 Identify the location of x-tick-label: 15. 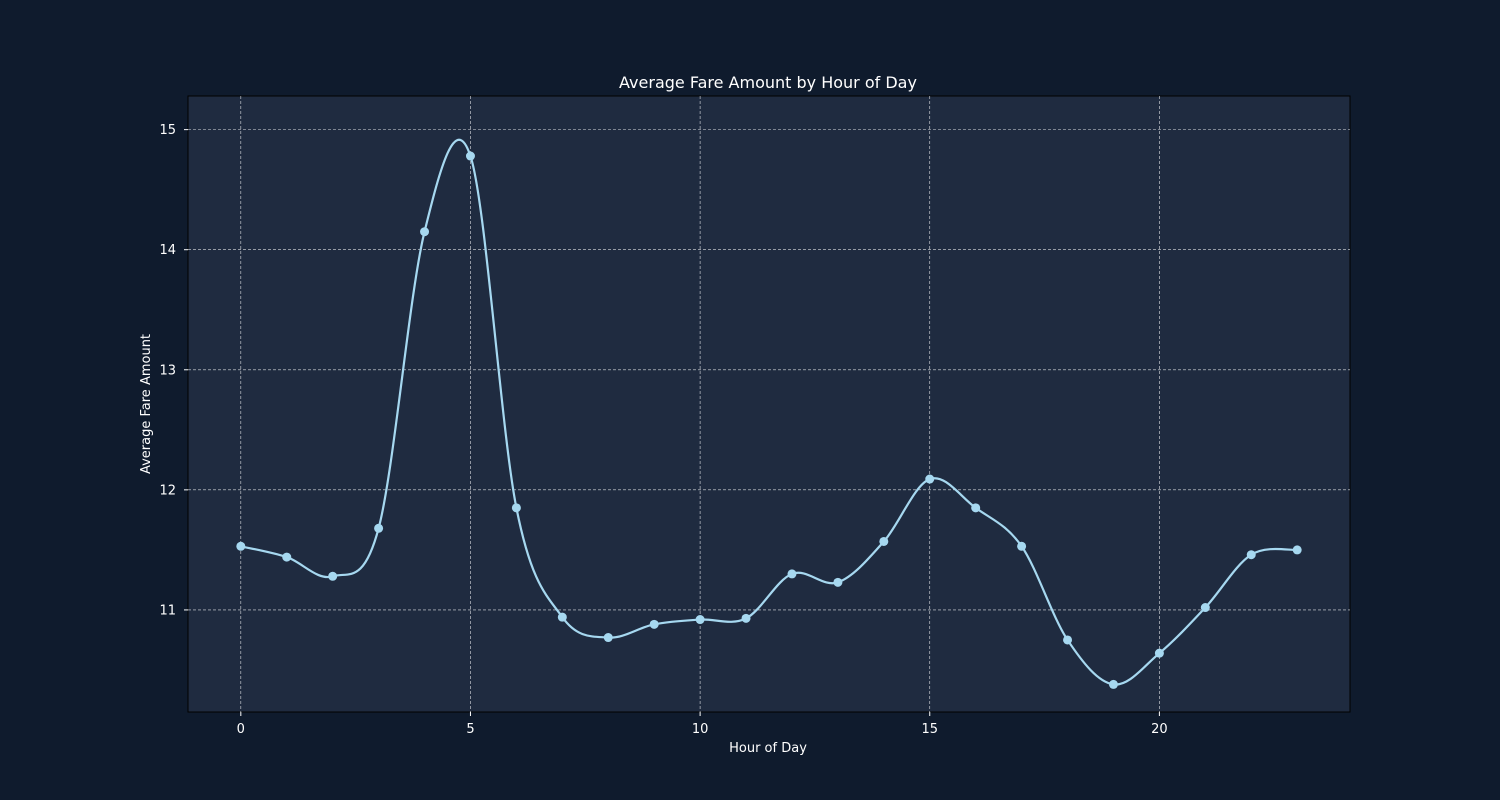
(929, 729).